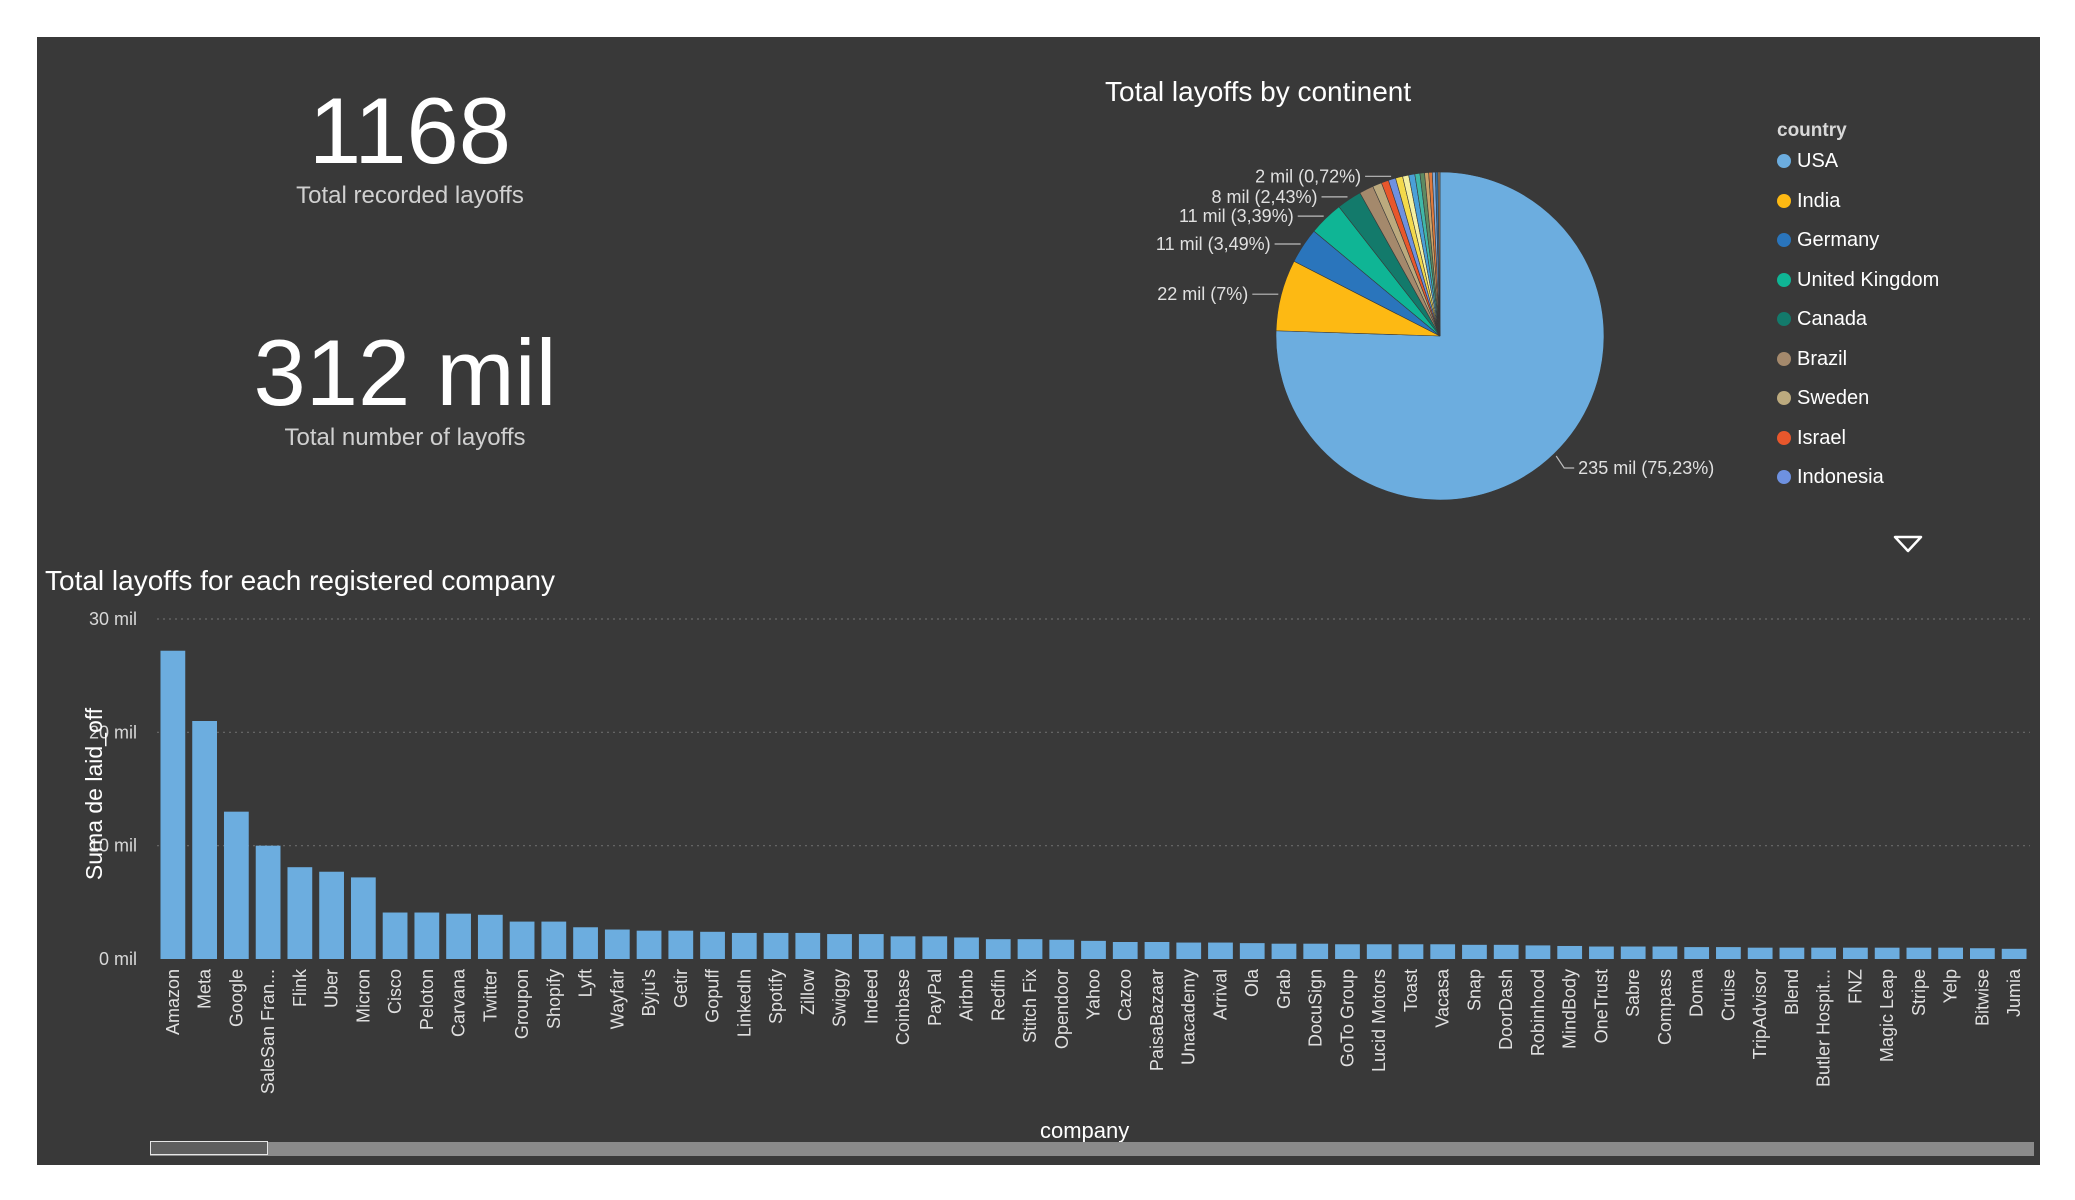 This screenshot has width=2075, height=1200. I want to click on x-tick-label: Snap, so click(1474, 990).